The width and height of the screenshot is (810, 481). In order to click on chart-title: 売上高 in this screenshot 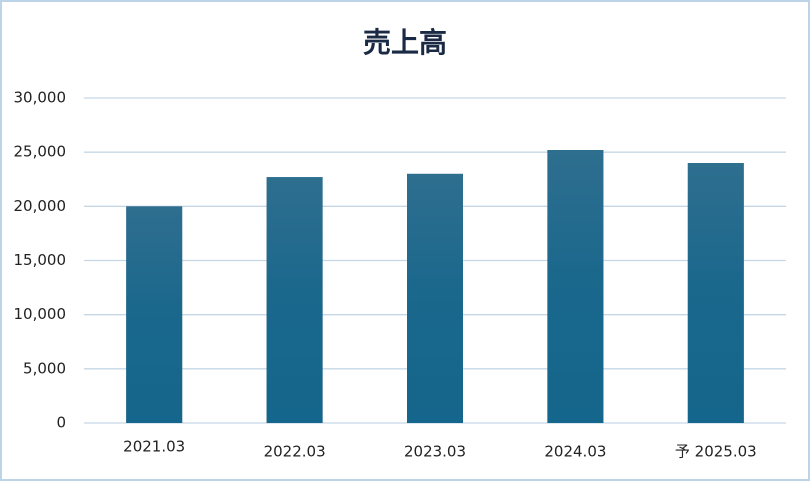, I will do `click(405, 42)`.